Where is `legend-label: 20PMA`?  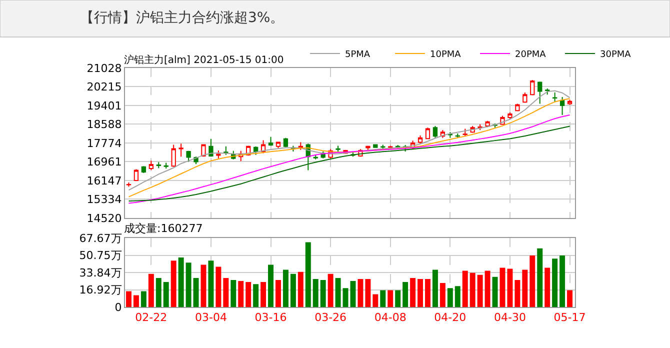
legend-label: 20PMA is located at coordinates (531, 55).